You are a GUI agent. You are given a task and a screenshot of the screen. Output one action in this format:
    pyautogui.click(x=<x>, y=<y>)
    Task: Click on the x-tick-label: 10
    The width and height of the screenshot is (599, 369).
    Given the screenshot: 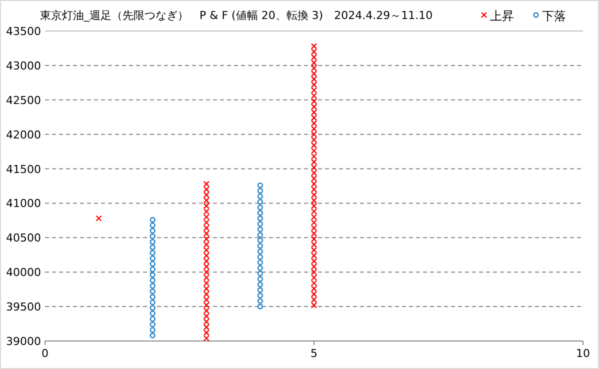 What is the action you would take?
    pyautogui.click(x=583, y=353)
    